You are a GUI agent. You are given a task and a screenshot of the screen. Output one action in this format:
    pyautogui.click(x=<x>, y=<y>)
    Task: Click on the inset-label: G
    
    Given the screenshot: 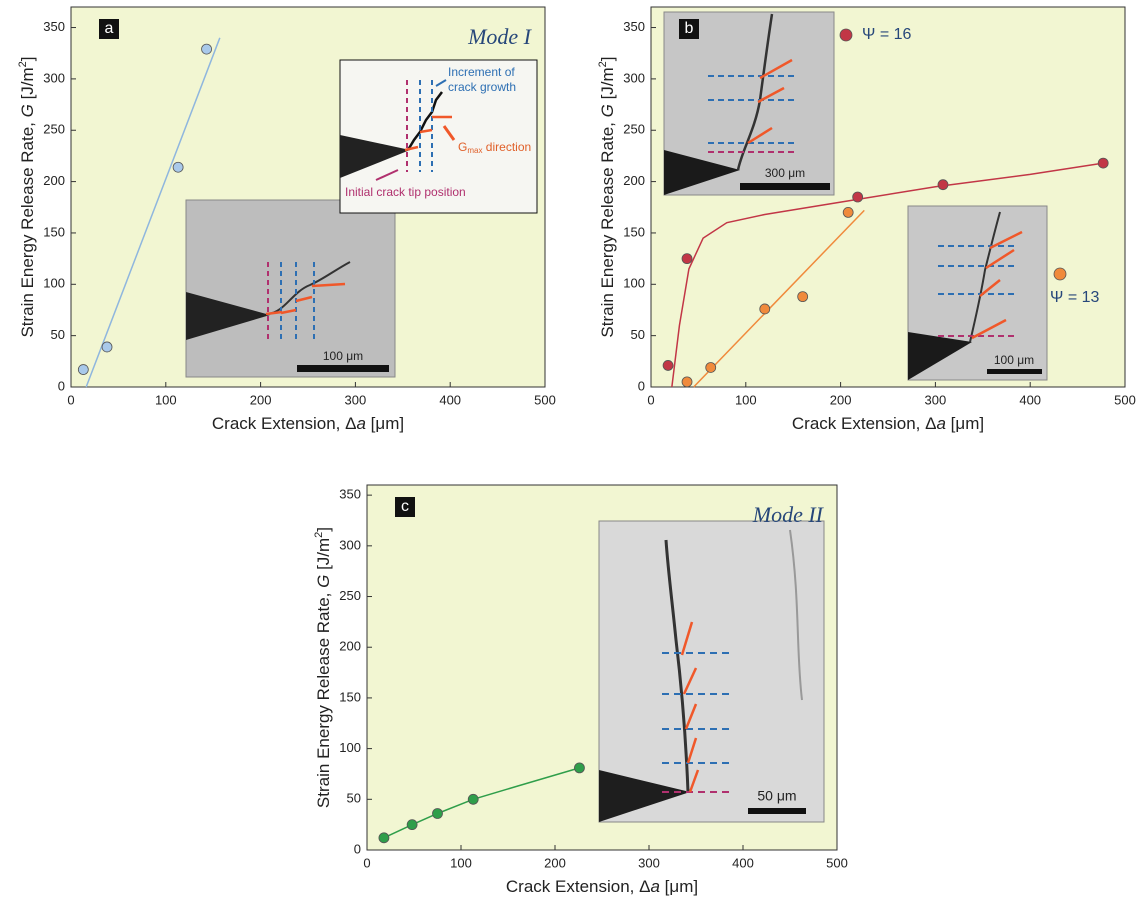 What is the action you would take?
    pyautogui.click(x=462, y=147)
    